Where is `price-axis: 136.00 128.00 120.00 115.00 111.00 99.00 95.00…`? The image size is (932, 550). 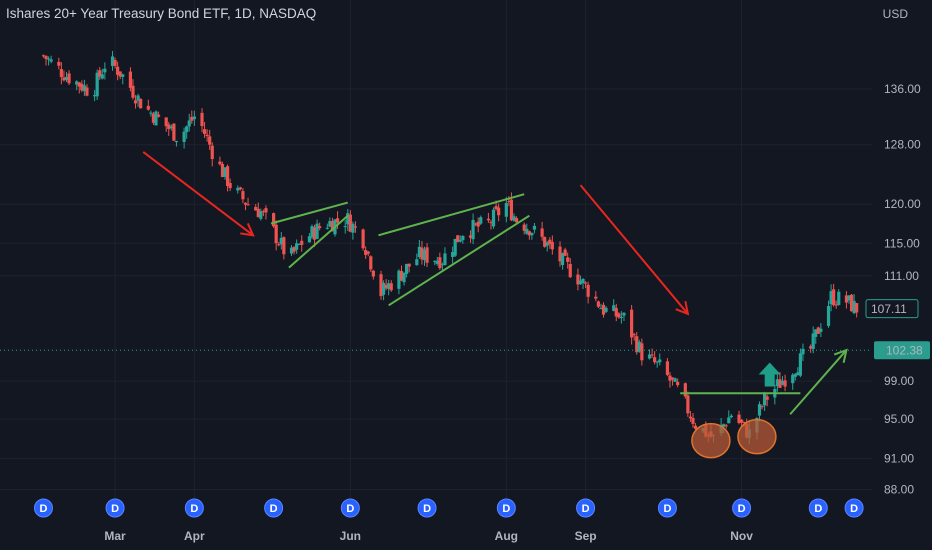 price-axis: 136.00 128.00 120.00 115.00 111.00 99.00 95.00… is located at coordinates (897, 289).